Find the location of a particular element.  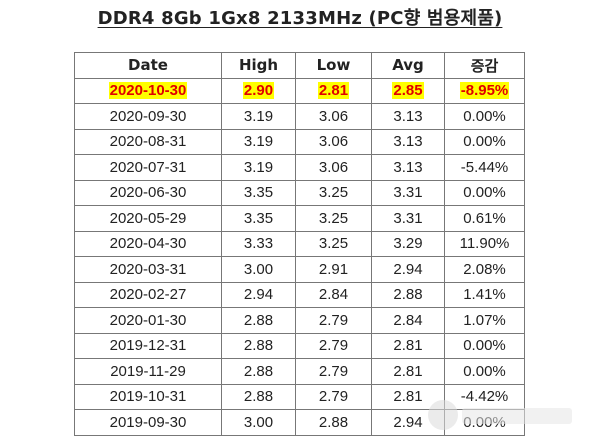

cell-date: 2020-01-30 is located at coordinates (148, 320).